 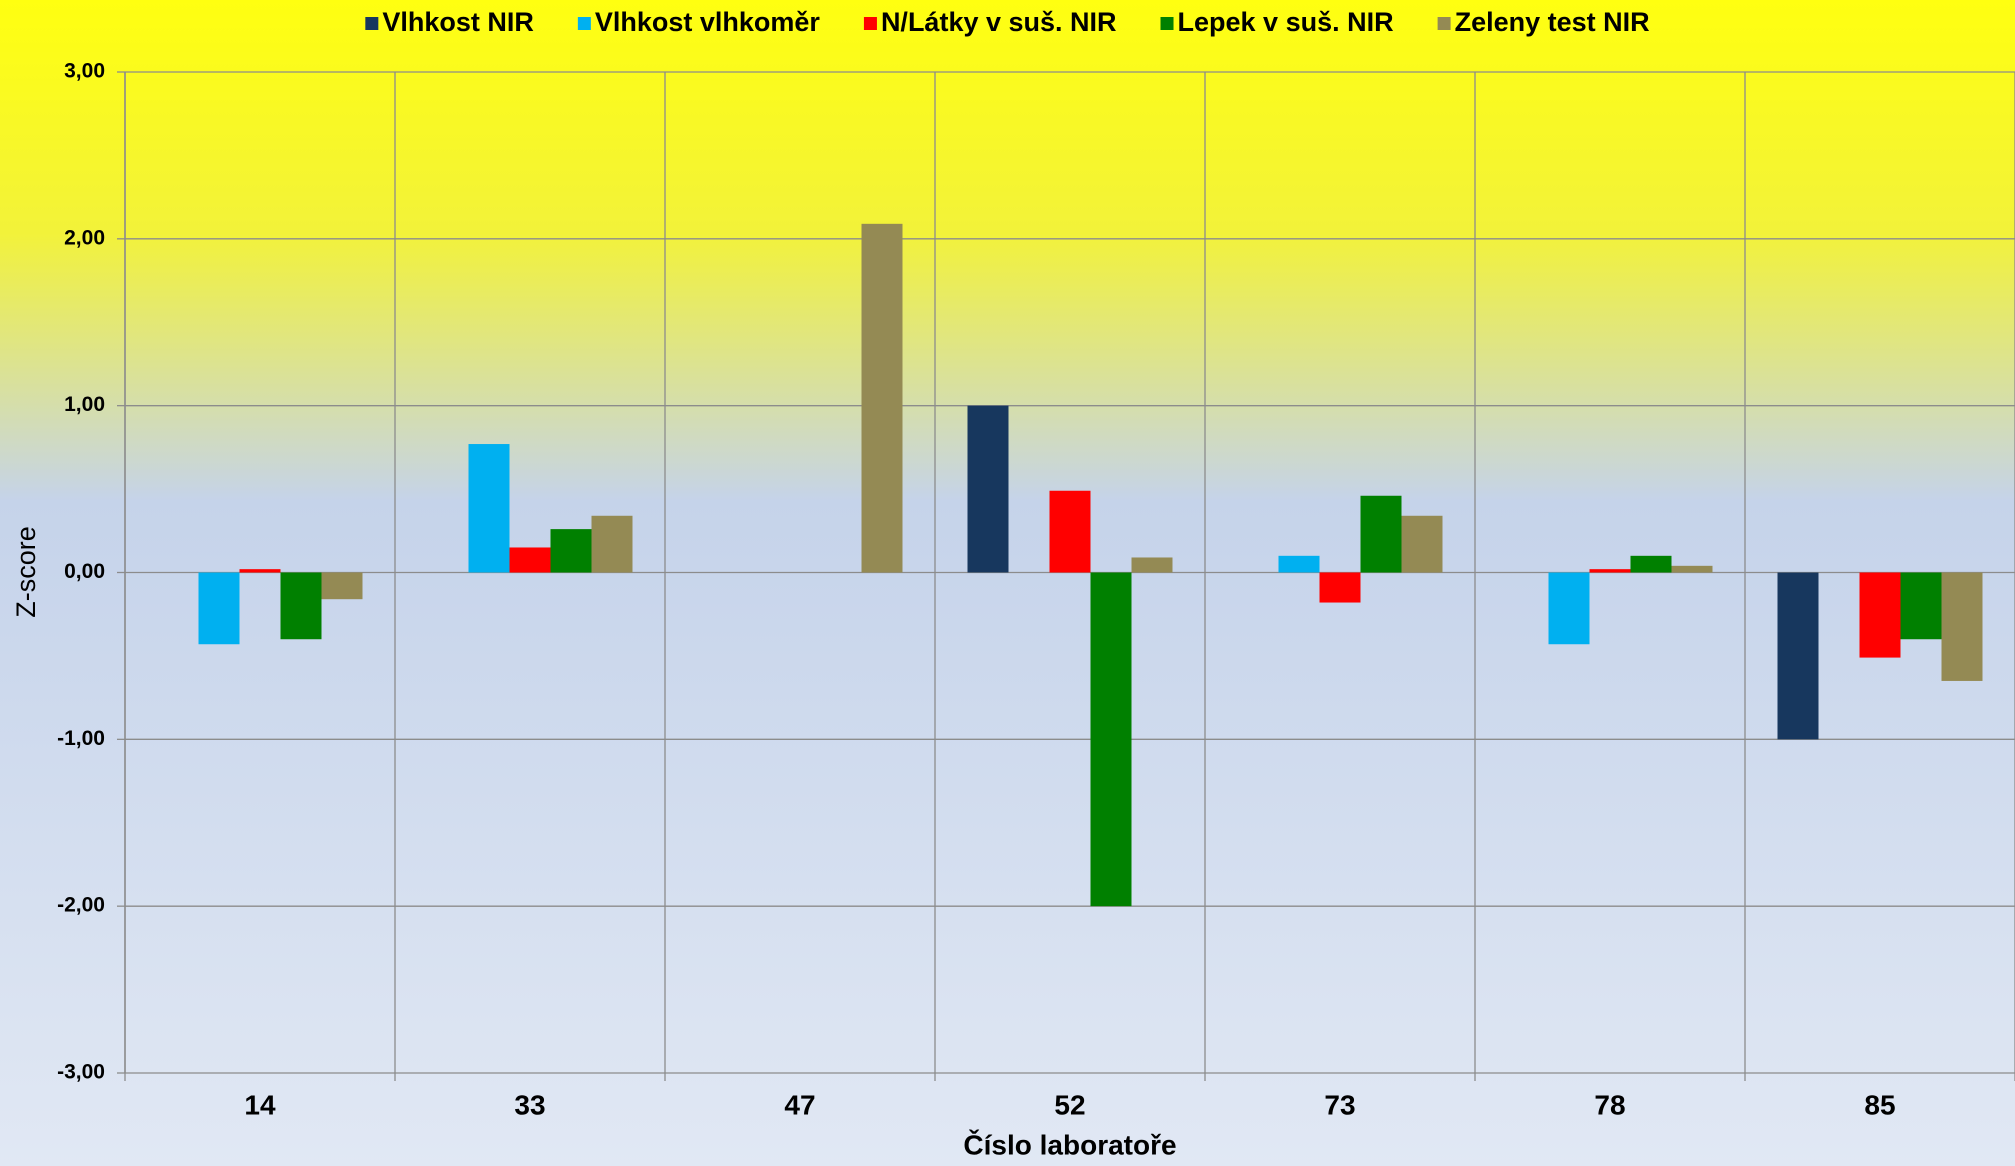 I want to click on x-axis-title: Číslo laboratoře, so click(x=1069, y=1144).